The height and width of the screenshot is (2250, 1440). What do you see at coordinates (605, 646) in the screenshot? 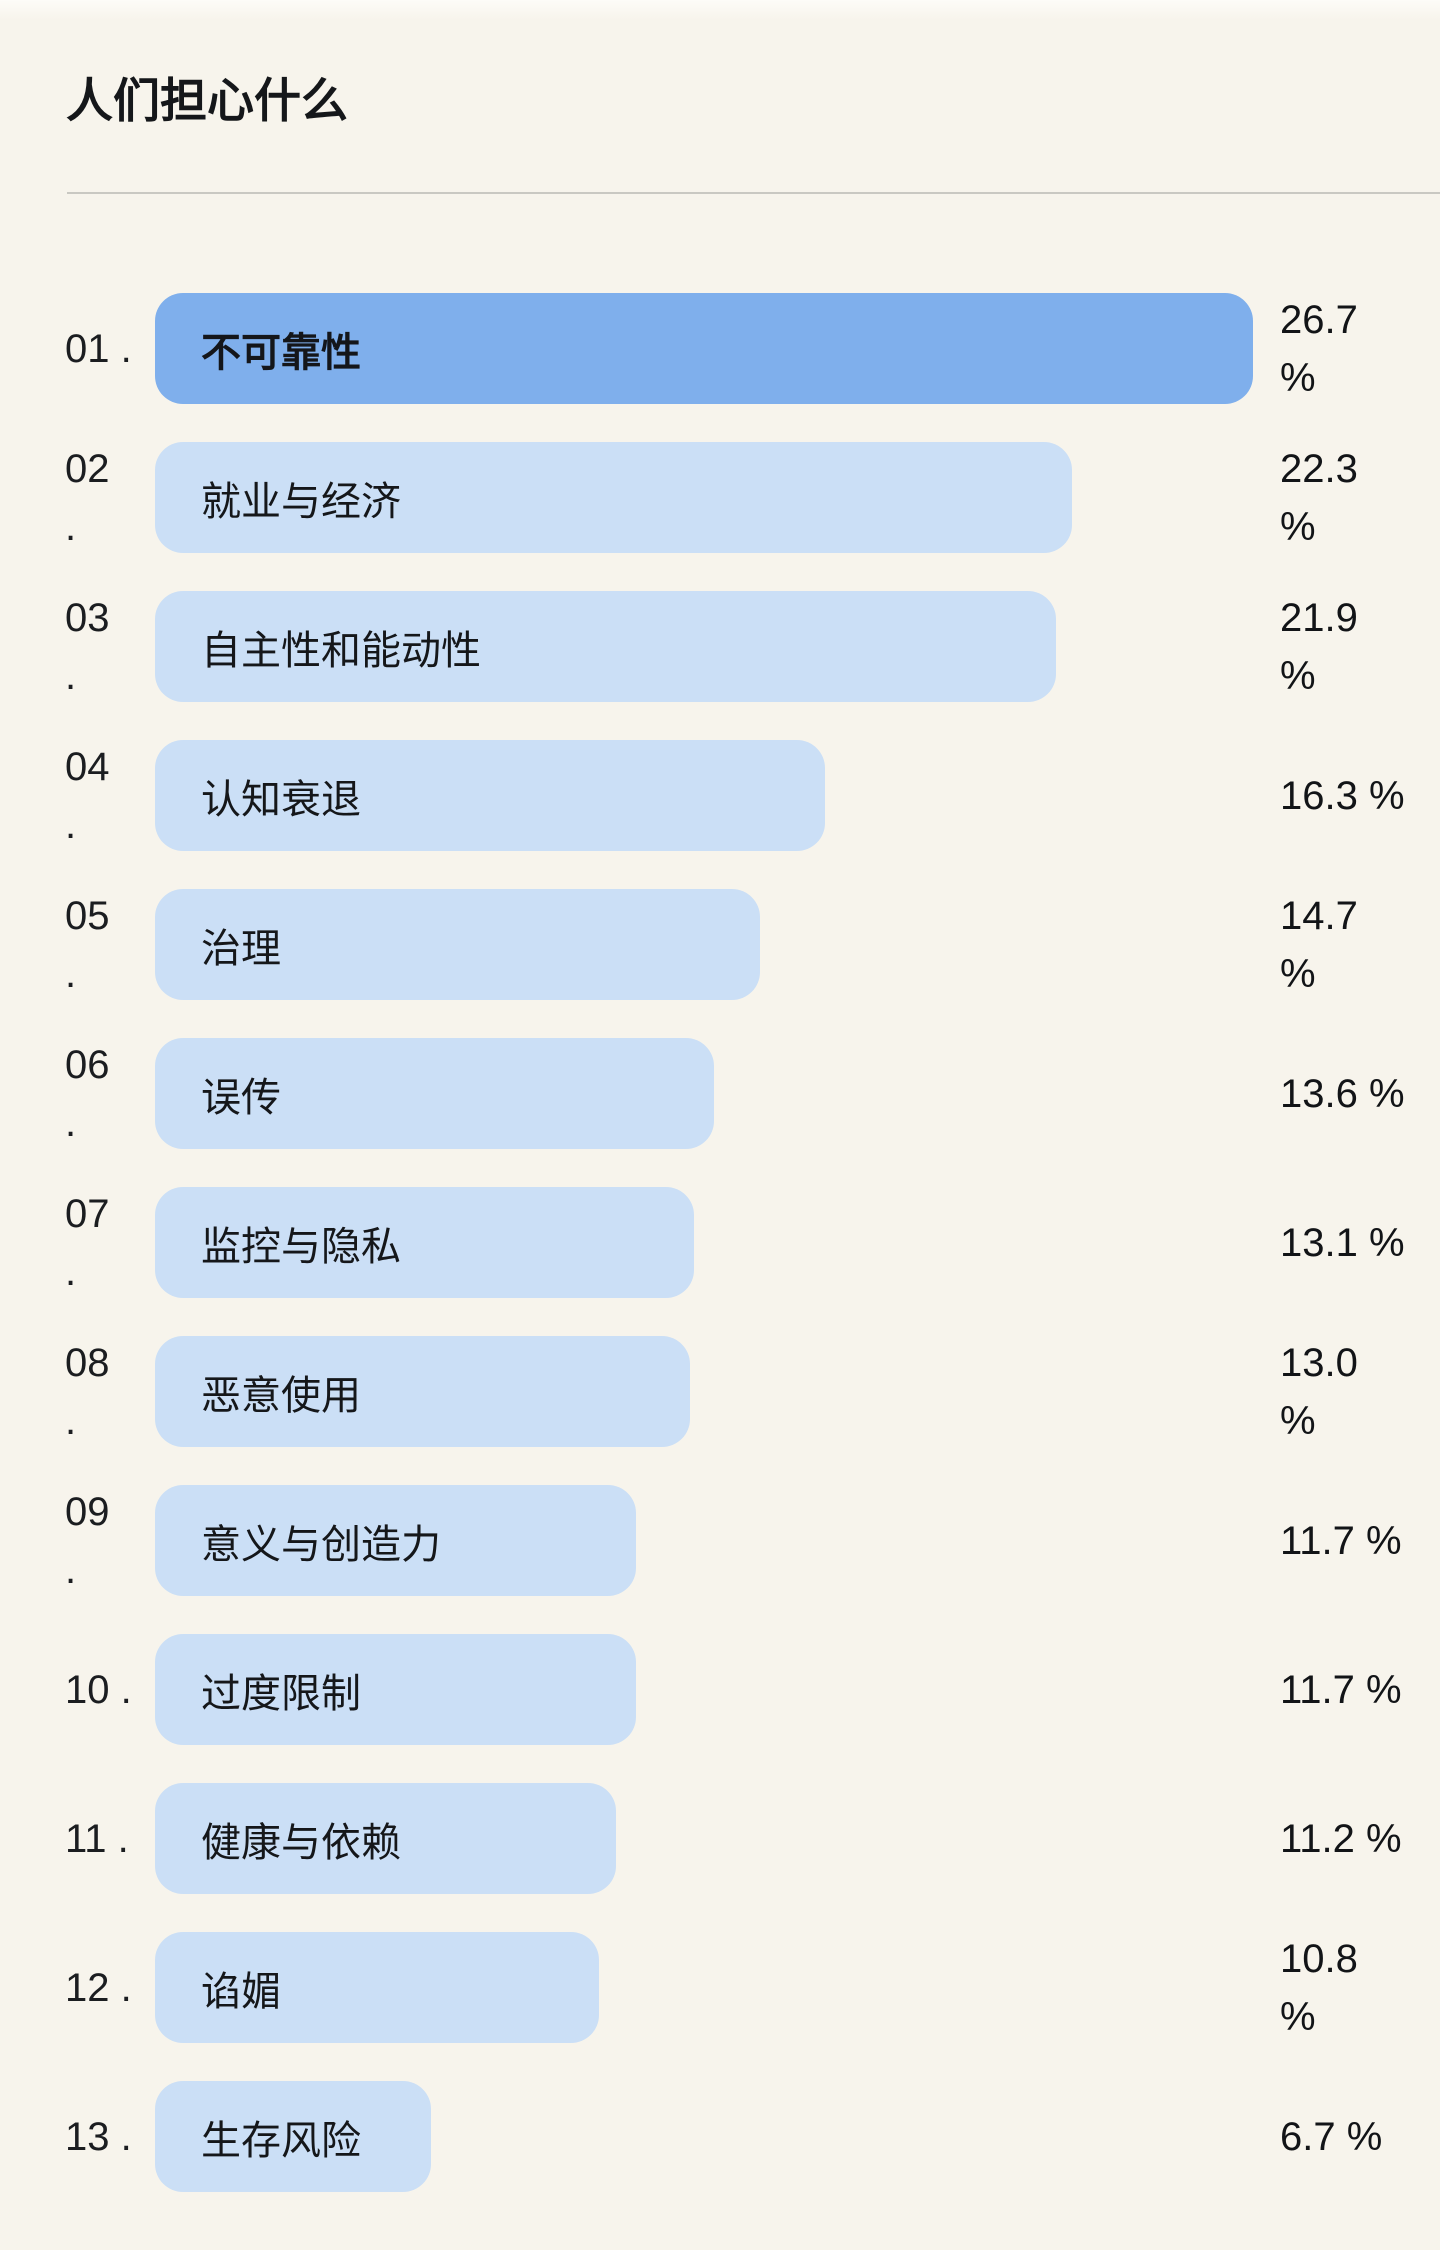
I see `bar: 自主性和能动性` at bounding box center [605, 646].